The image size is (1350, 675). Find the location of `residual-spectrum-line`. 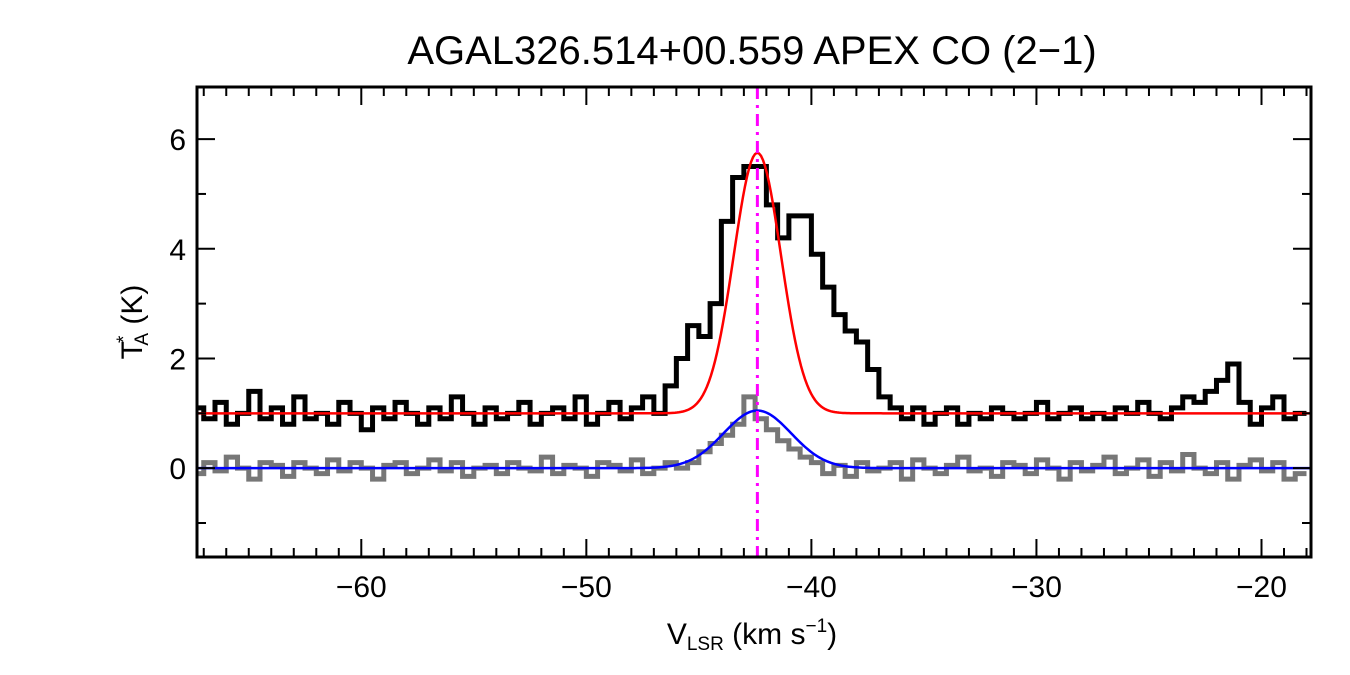

residual-spectrum-line is located at coordinates (752, 438).